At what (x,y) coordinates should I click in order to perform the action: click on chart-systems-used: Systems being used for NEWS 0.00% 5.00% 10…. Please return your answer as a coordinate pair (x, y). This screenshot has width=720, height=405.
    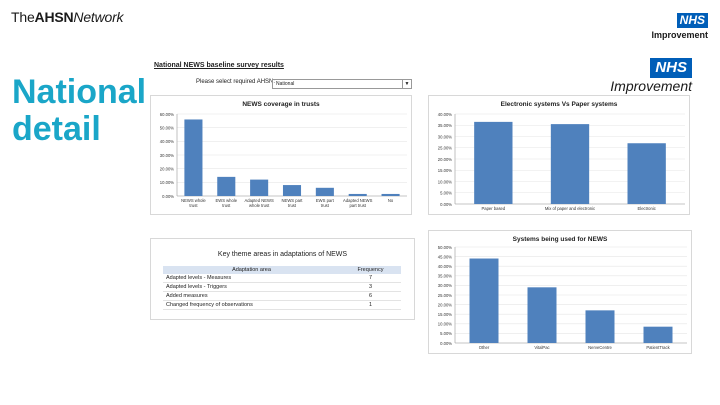
    Looking at the image, I should click on (560, 292).